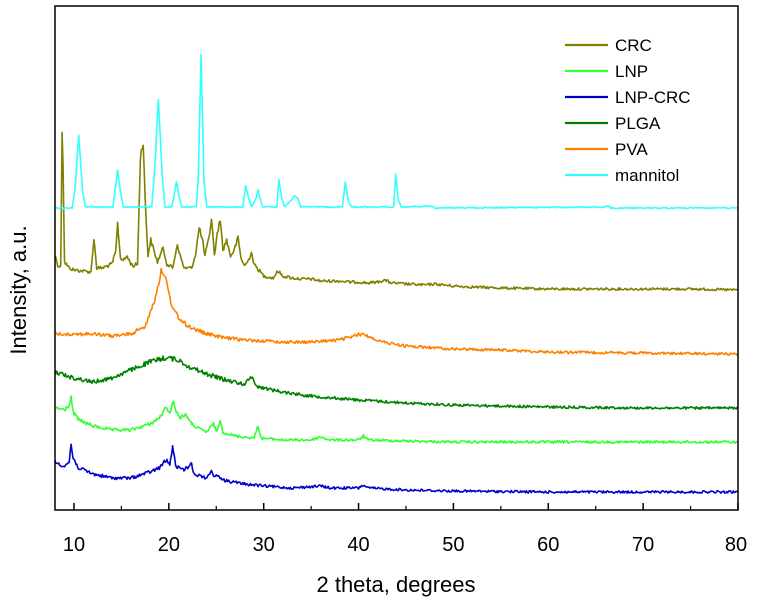 This screenshot has width=759, height=606. I want to click on x-axis-ticks: 10 20 30 40 50 60 70 80, so click(405, 529).